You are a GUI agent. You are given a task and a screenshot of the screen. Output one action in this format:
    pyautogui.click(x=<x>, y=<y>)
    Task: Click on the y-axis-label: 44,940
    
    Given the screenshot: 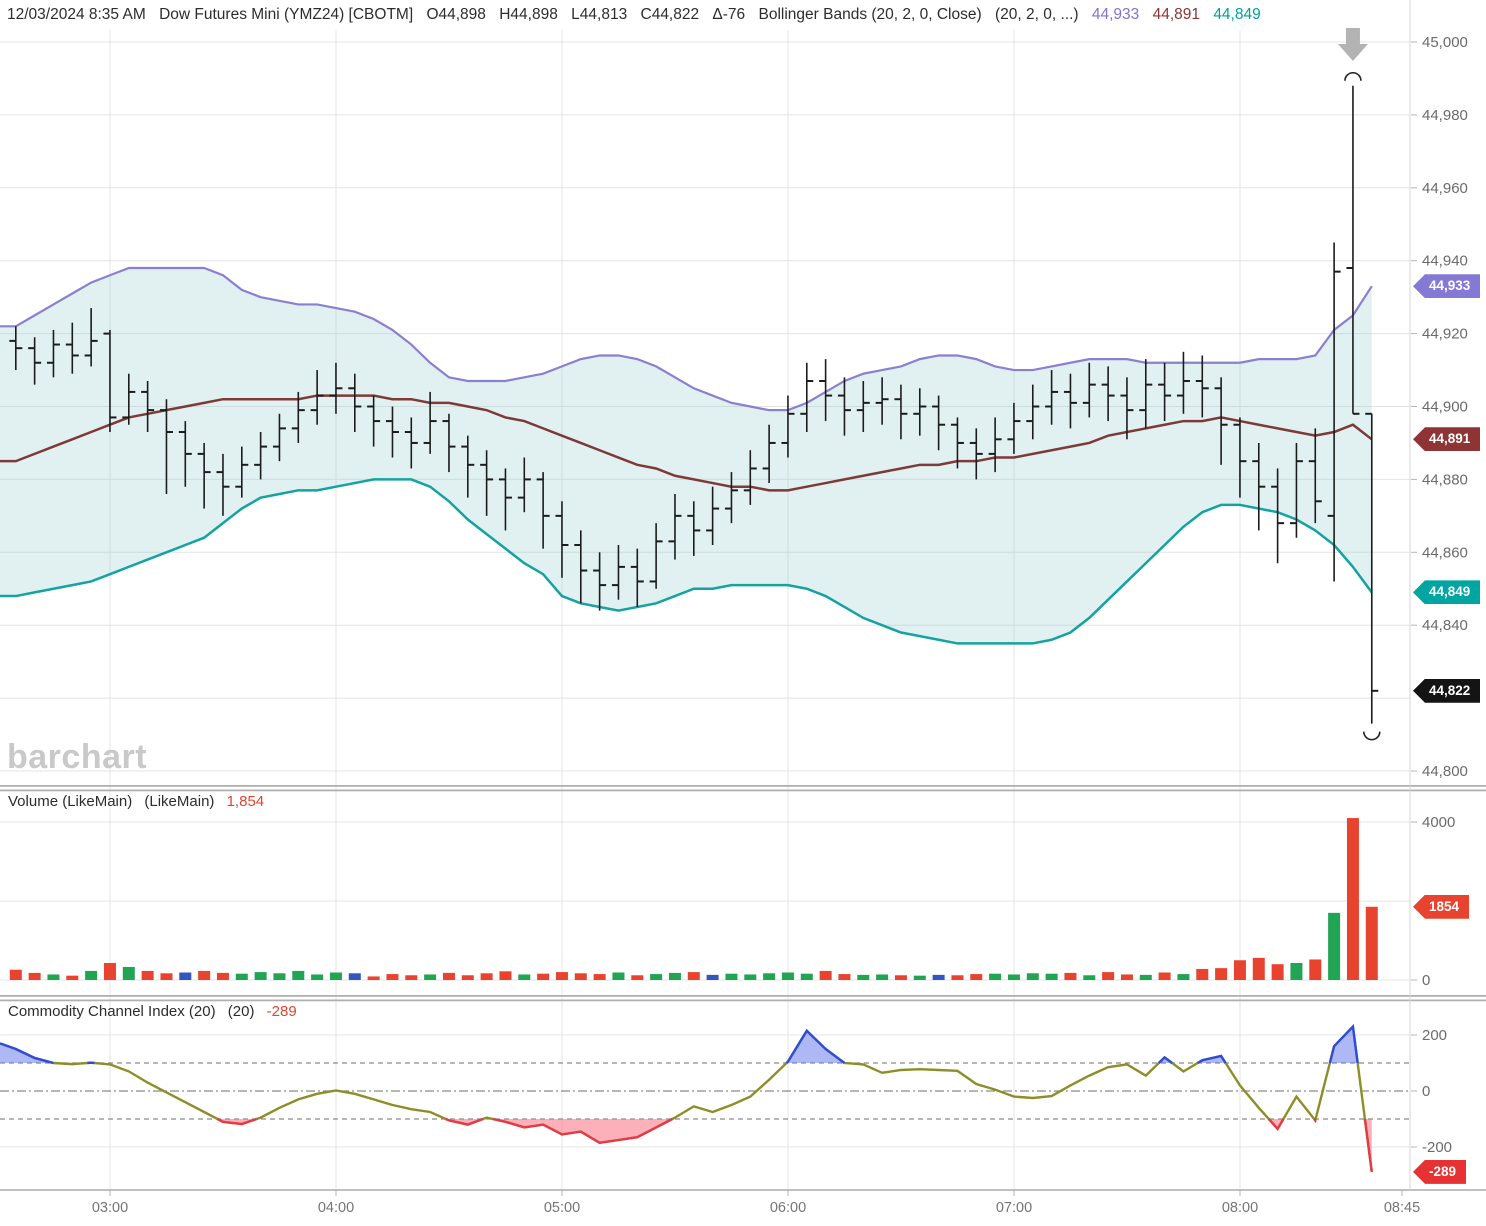 What is the action you would take?
    pyautogui.click(x=1445, y=261)
    